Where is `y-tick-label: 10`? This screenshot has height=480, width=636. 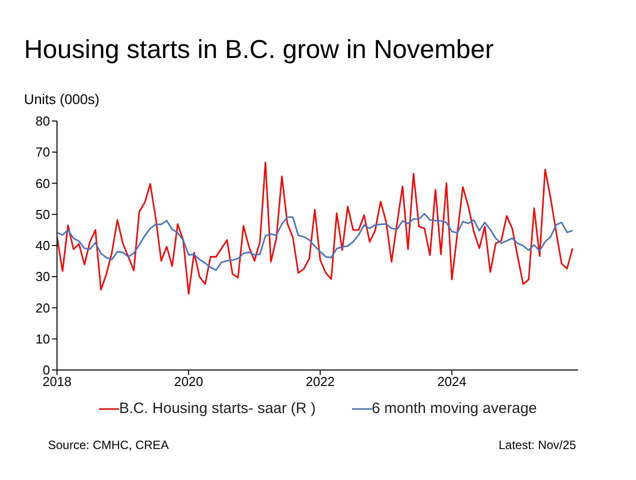
y-tick-label: 10 is located at coordinates (43, 338).